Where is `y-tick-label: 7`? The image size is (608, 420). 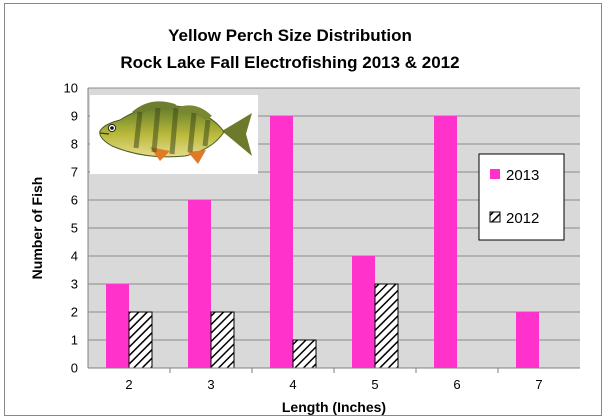 y-tick-label: 7 is located at coordinates (74, 172).